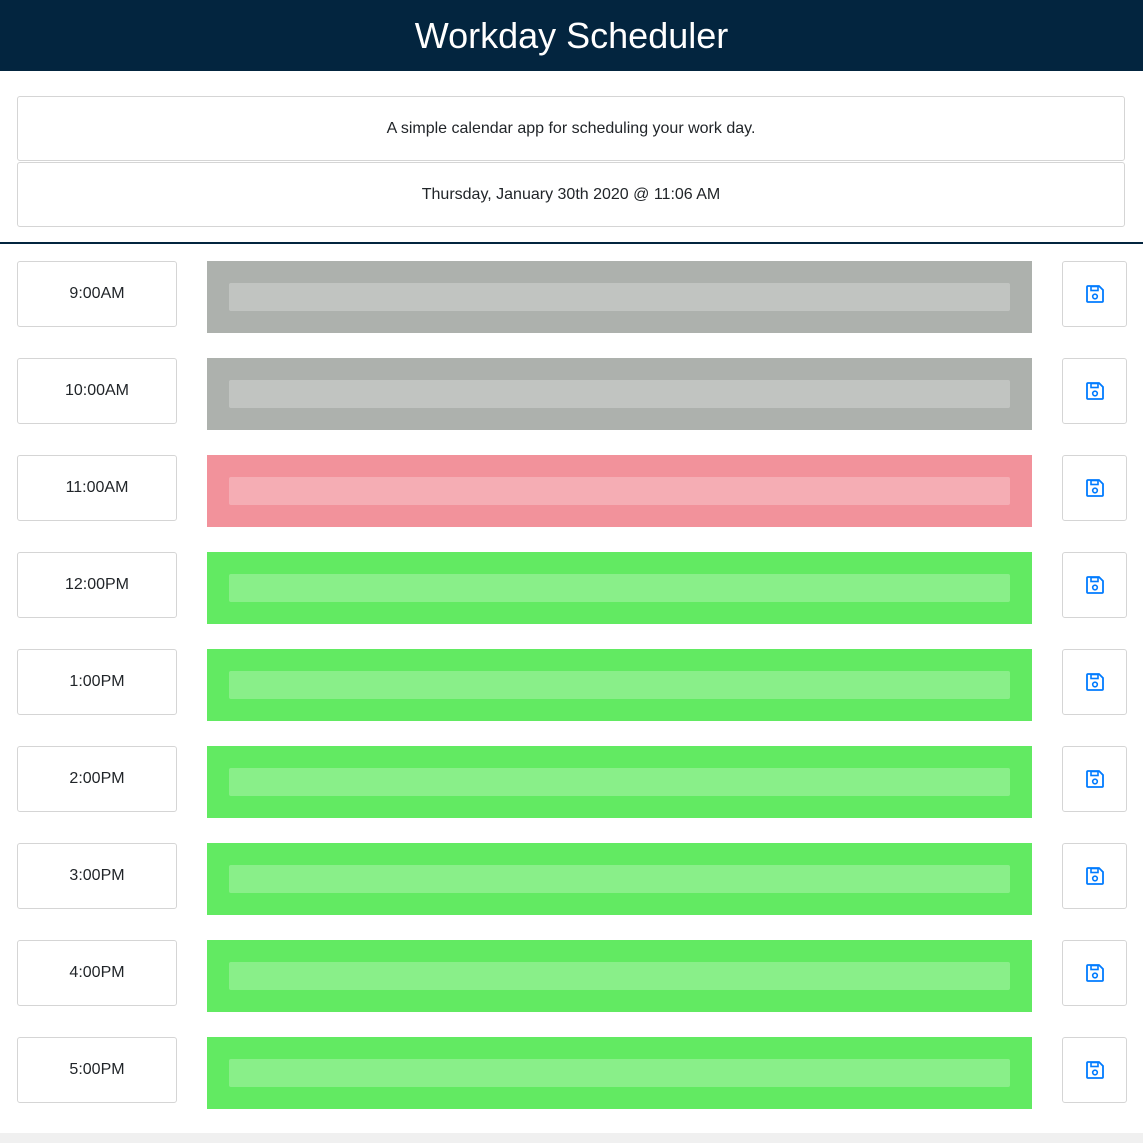 Image resolution: width=1143 pixels, height=1143 pixels. I want to click on hour-label: 5:00PM, so click(97, 1070).